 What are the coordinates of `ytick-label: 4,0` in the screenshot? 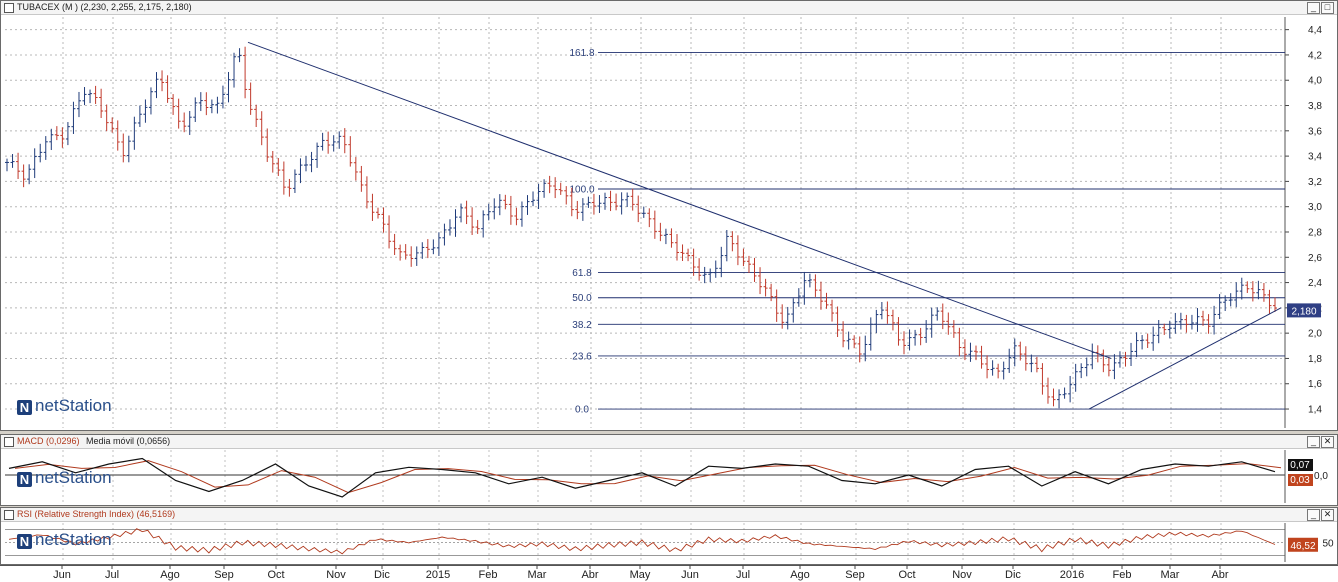 It's located at (1315, 81).